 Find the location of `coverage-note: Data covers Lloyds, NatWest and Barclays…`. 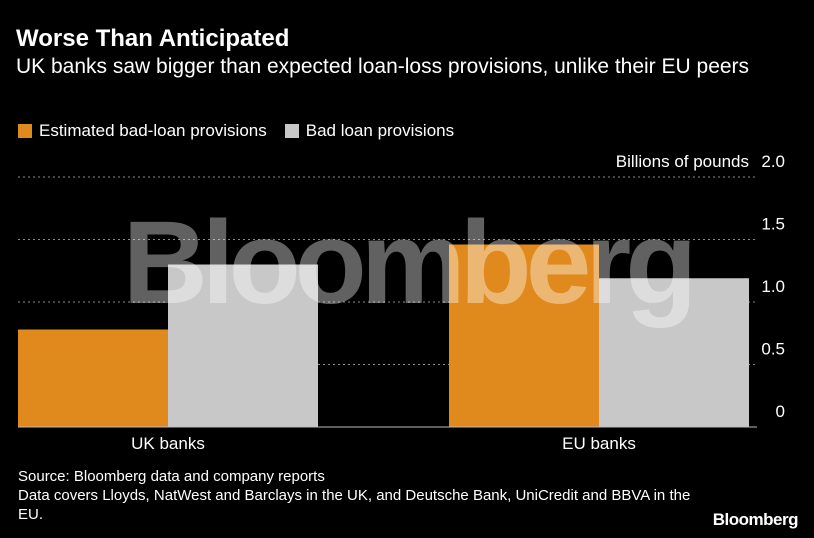

coverage-note: Data covers Lloyds, NatWest and Barclays… is located at coordinates (354, 505).